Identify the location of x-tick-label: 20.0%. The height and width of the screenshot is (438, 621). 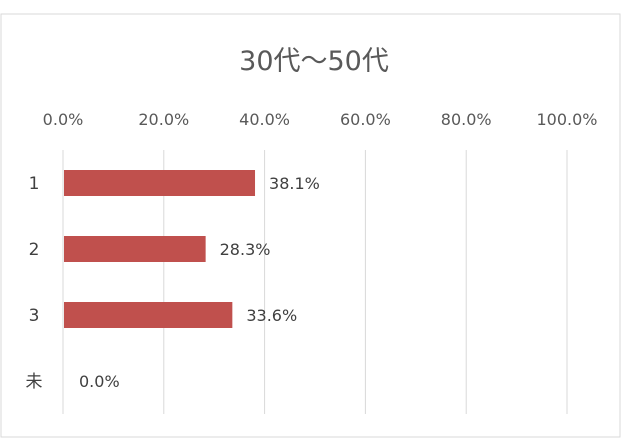
(163, 119).